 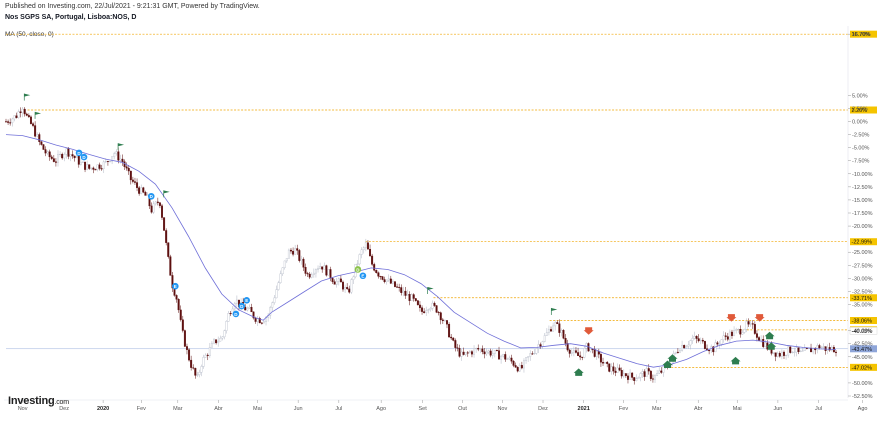 I want to click on x-tick-label: Mai, so click(x=257, y=409).